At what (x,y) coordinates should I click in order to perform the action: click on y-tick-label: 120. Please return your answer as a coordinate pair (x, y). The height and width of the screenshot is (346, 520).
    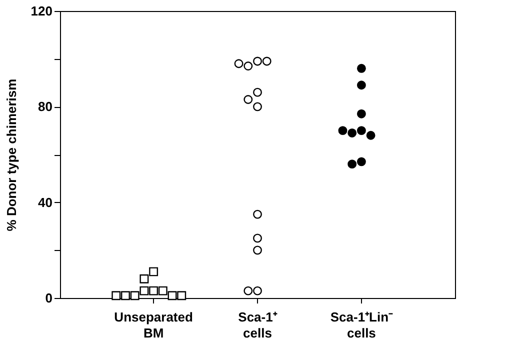
    Looking at the image, I should click on (41, 11).